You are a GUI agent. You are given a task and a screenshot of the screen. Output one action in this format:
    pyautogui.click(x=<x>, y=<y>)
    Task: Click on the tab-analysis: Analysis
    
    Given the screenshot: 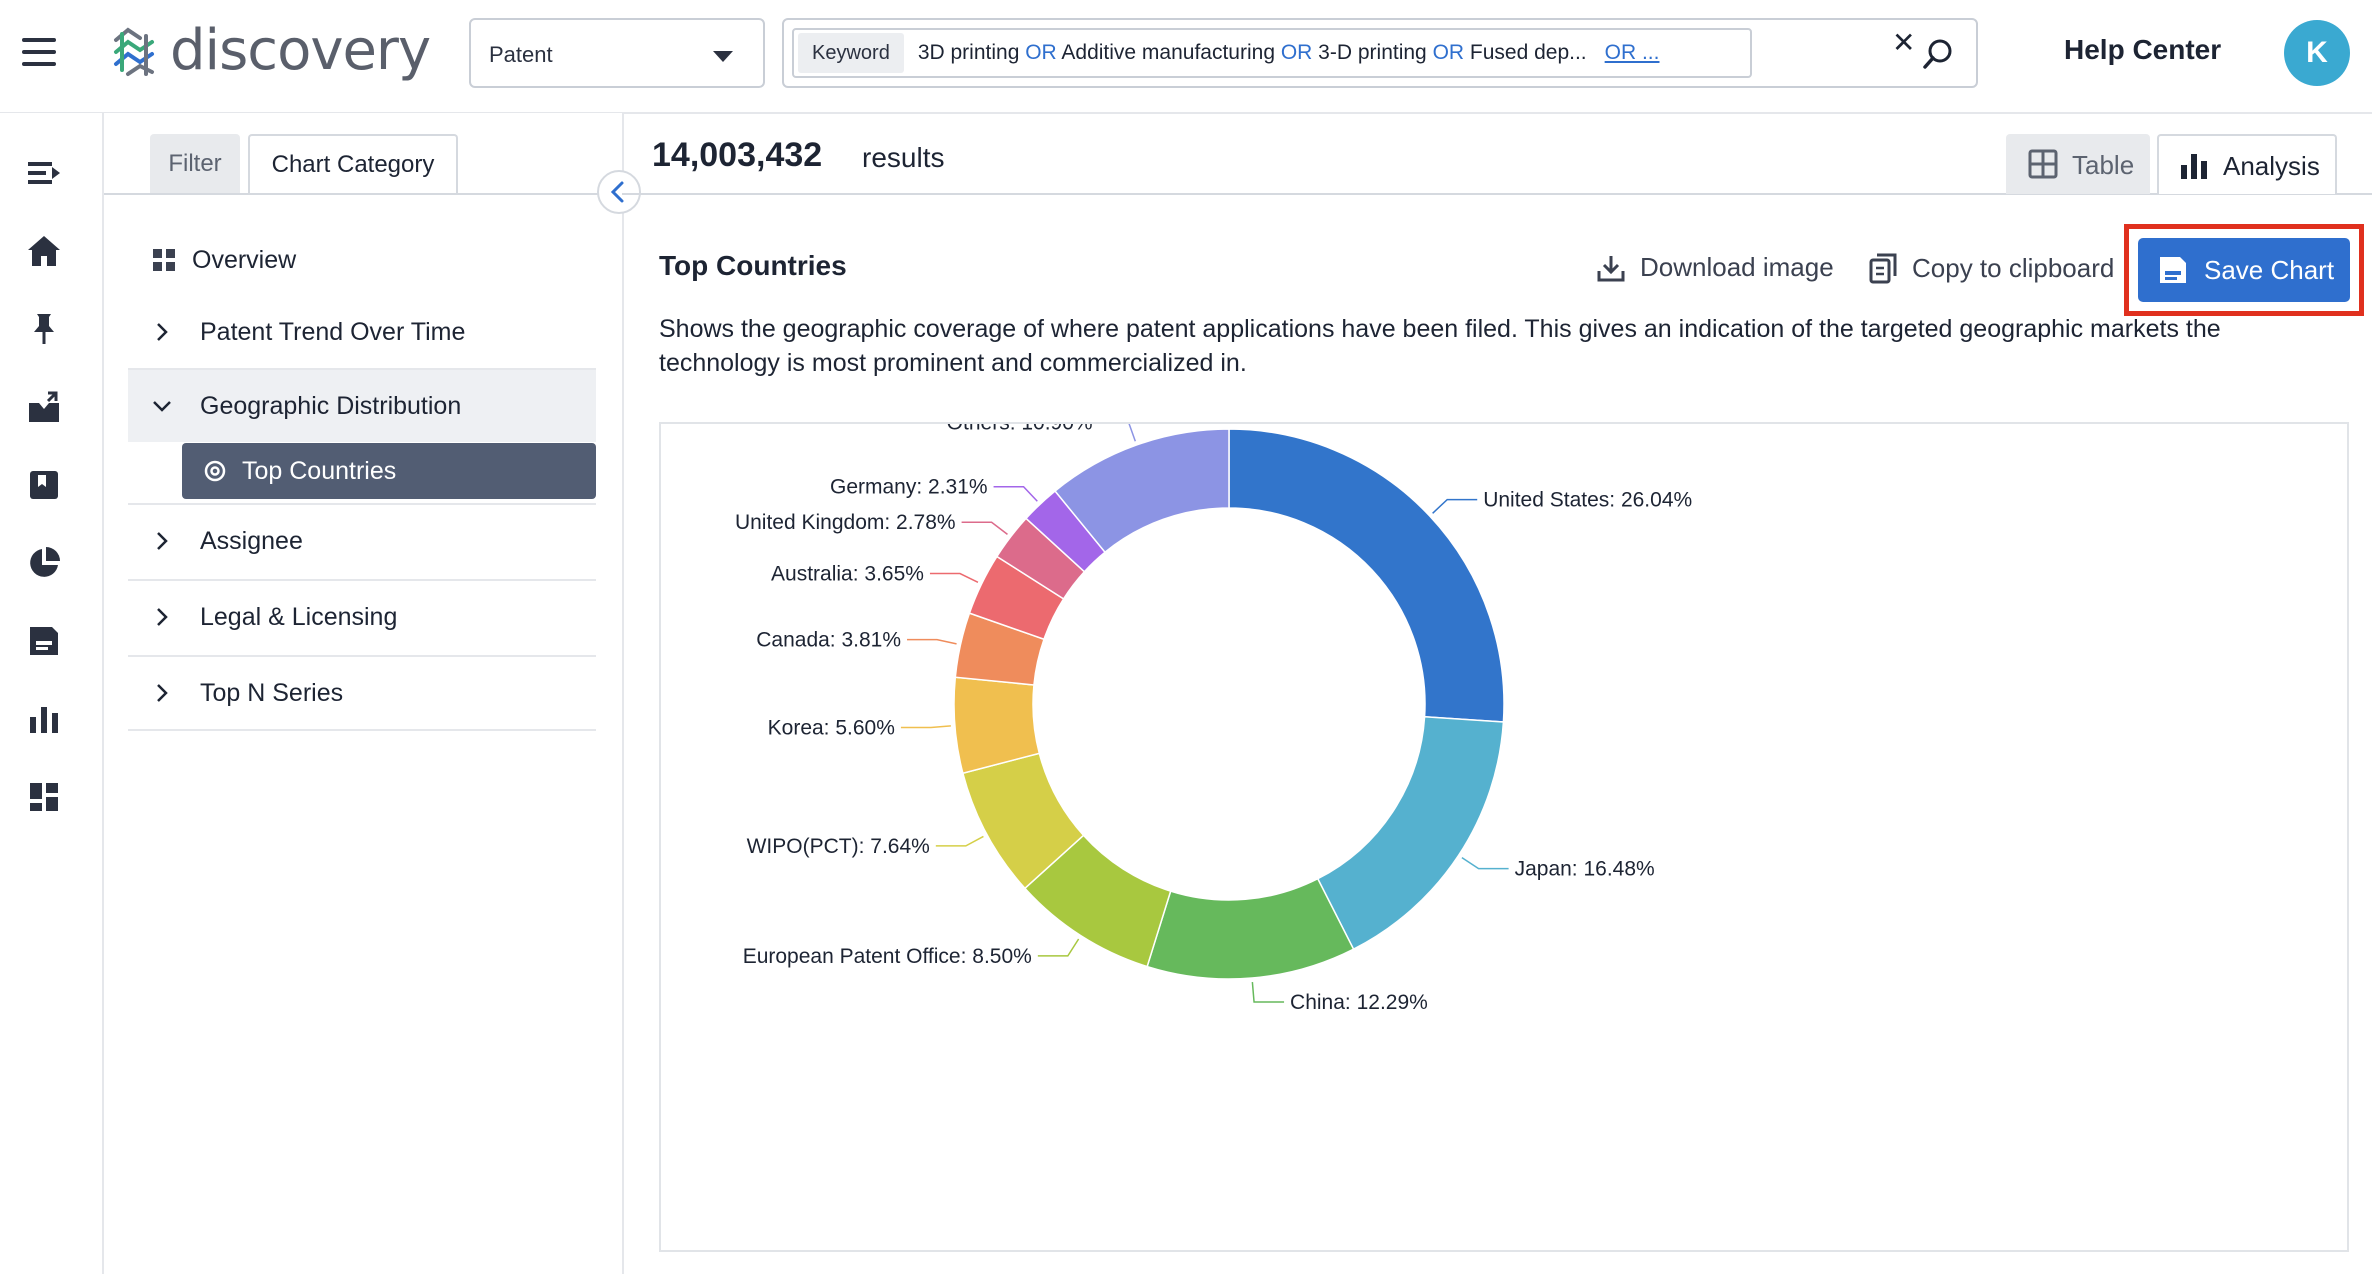 What is the action you would take?
    pyautogui.click(x=2247, y=164)
    